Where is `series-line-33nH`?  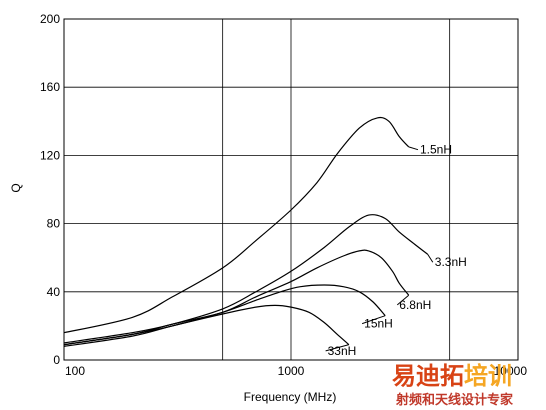
series-line-33nH is located at coordinates (206, 325).